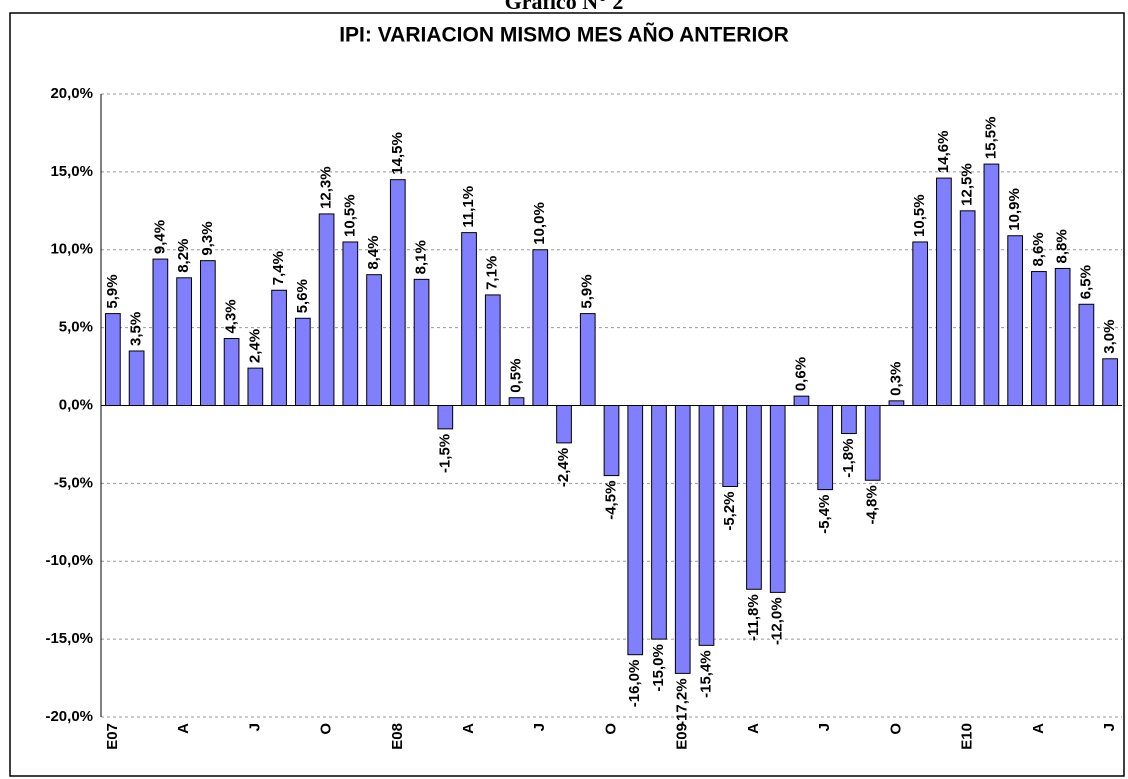  Describe the element at coordinates (564, 7) in the screenshot. I see `heading: Gráfico N° 2` at that location.